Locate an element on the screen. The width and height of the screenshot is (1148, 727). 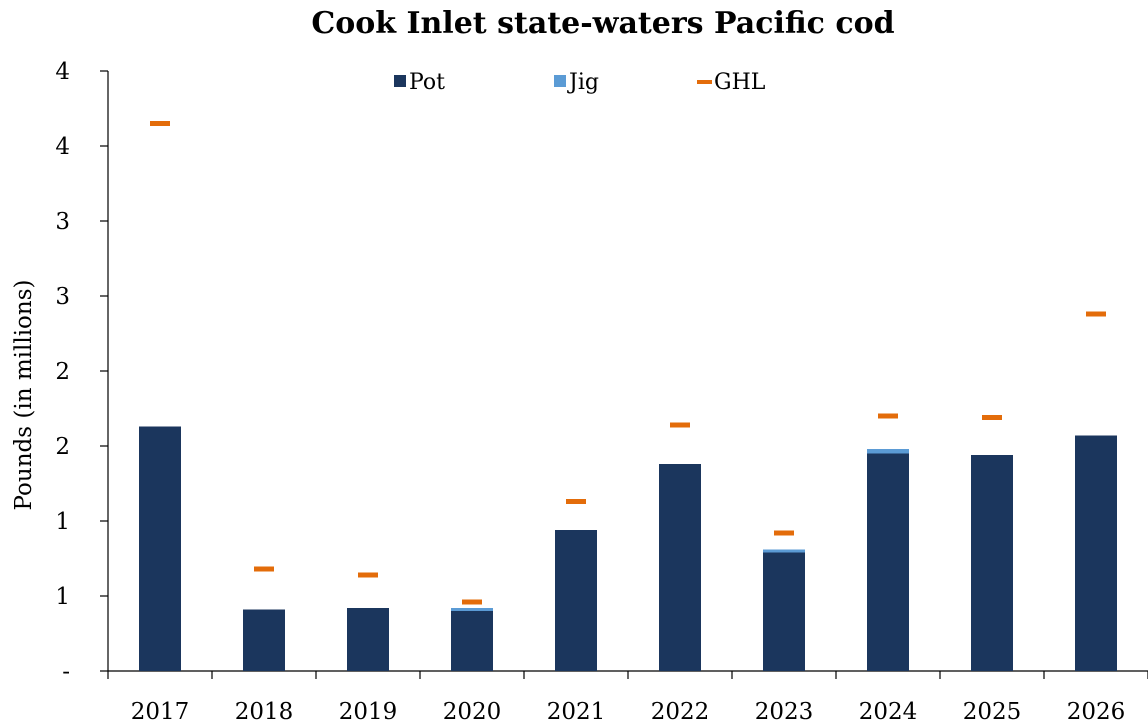
bar-pot-2024 is located at coordinates (888, 562).